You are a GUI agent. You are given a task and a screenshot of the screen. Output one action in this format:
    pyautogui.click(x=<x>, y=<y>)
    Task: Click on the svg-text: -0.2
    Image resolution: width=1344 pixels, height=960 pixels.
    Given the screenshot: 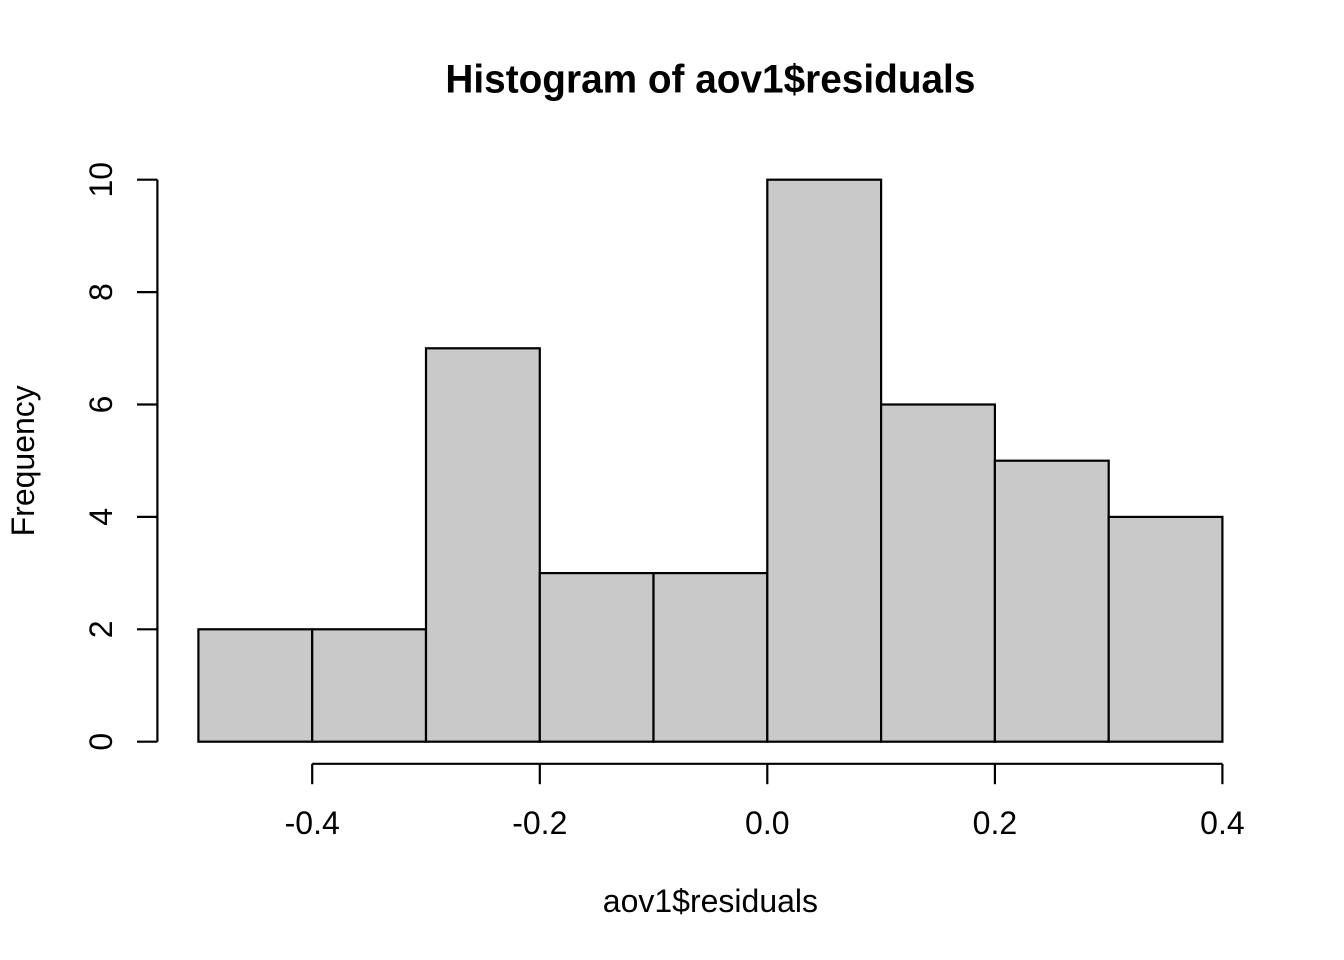 What is the action you would take?
    pyautogui.click(x=539, y=823)
    